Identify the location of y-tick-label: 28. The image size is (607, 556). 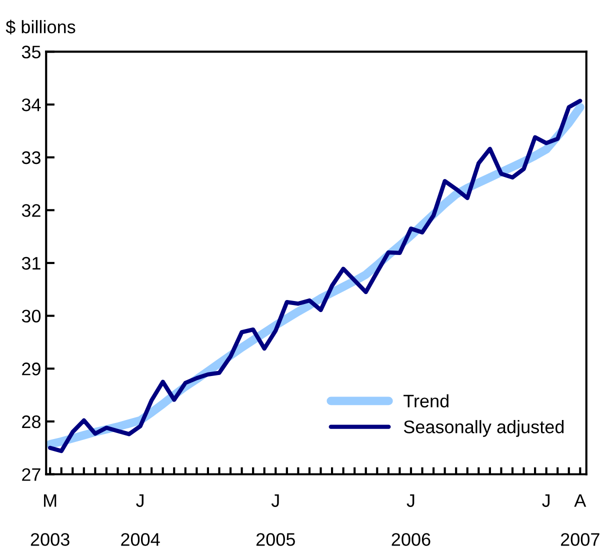
(31, 421).